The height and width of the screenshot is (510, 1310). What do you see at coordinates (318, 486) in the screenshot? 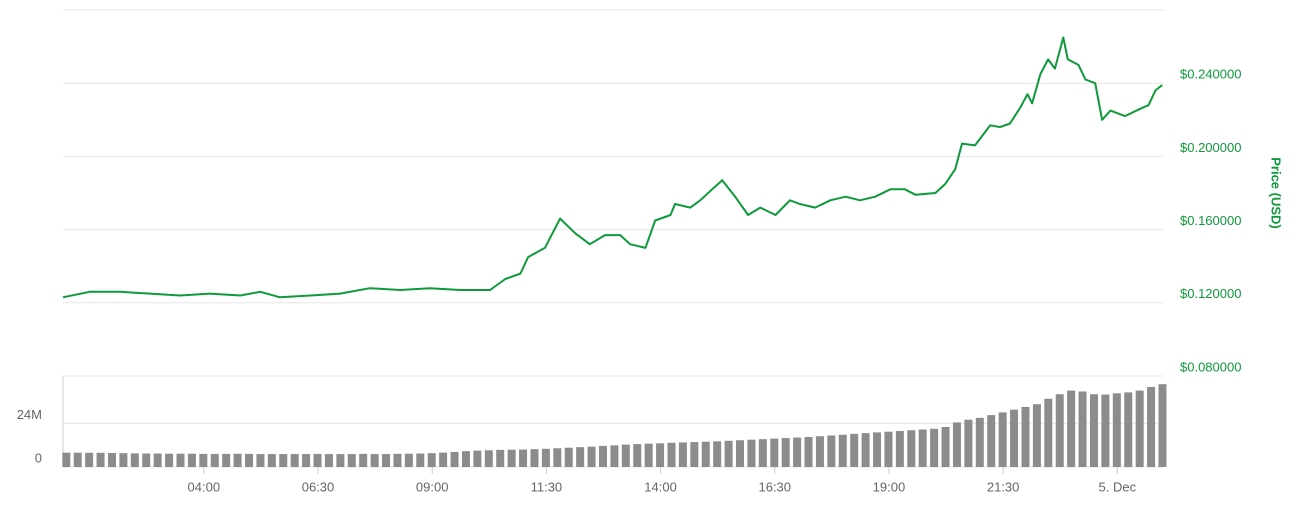
I see `x-tick-label: 06:30` at bounding box center [318, 486].